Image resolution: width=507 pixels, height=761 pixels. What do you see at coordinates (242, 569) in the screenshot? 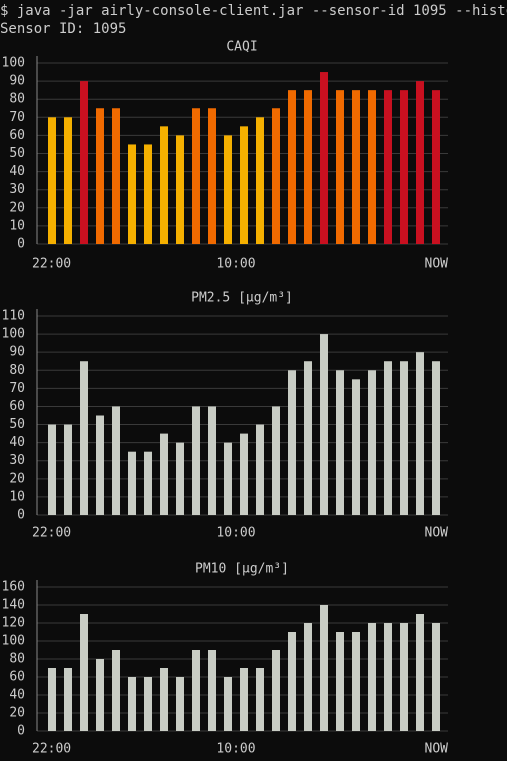
I see `chart-title: PM10 [µg/m³]` at bounding box center [242, 569].